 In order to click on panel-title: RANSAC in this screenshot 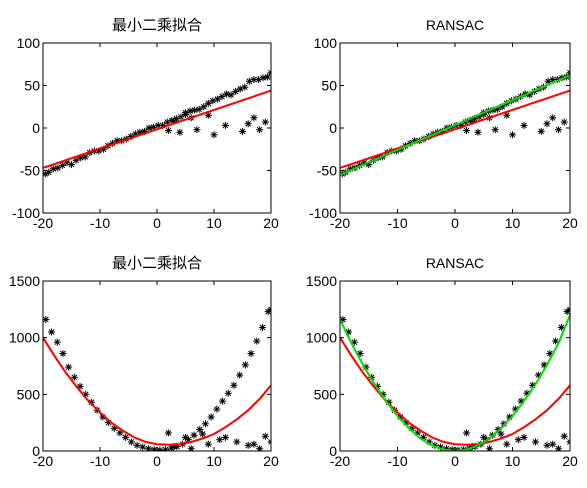, I will do `click(455, 25)`.